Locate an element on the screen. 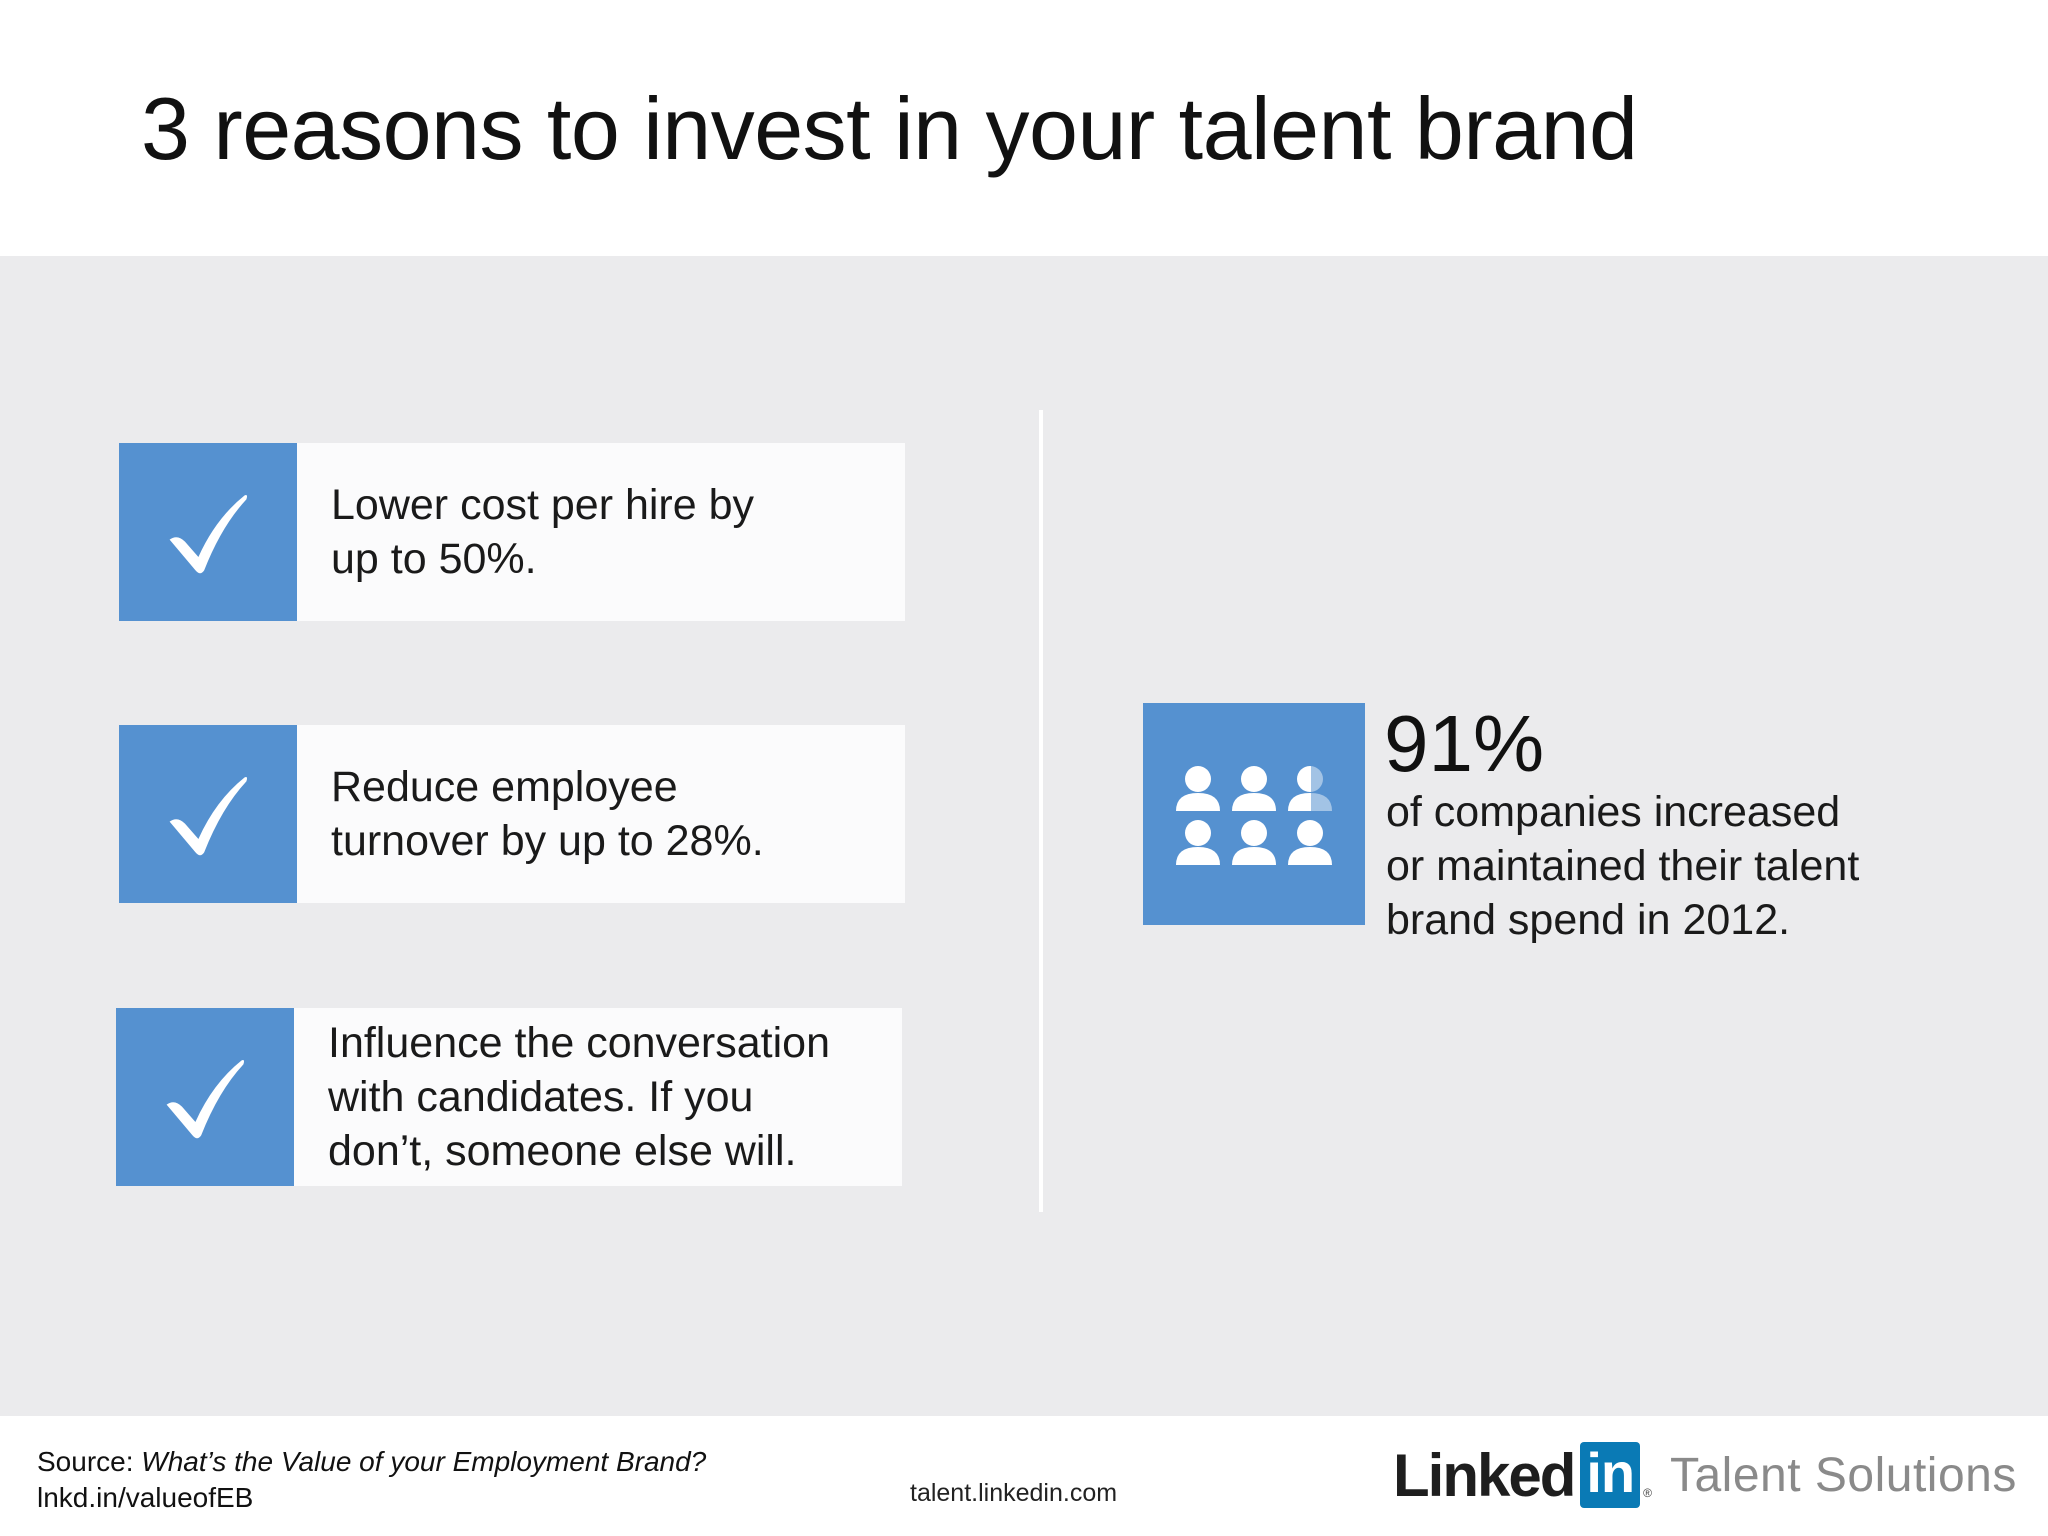  page-title: 3 reasons to invest in your talent brand is located at coordinates (889, 128).